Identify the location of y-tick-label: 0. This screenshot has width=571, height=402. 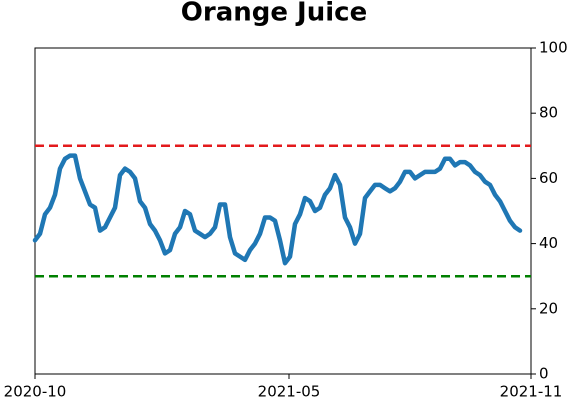
(544, 374).